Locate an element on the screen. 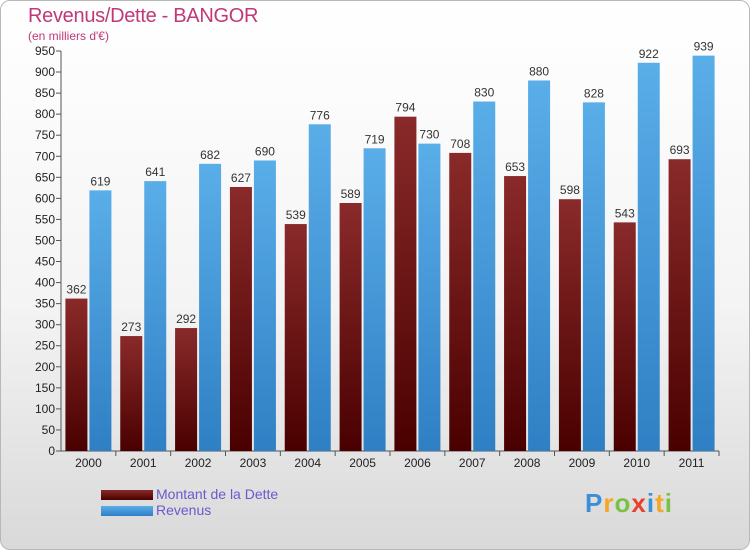 The image size is (750, 550). x-tick-label: 2001 is located at coordinates (143, 463).